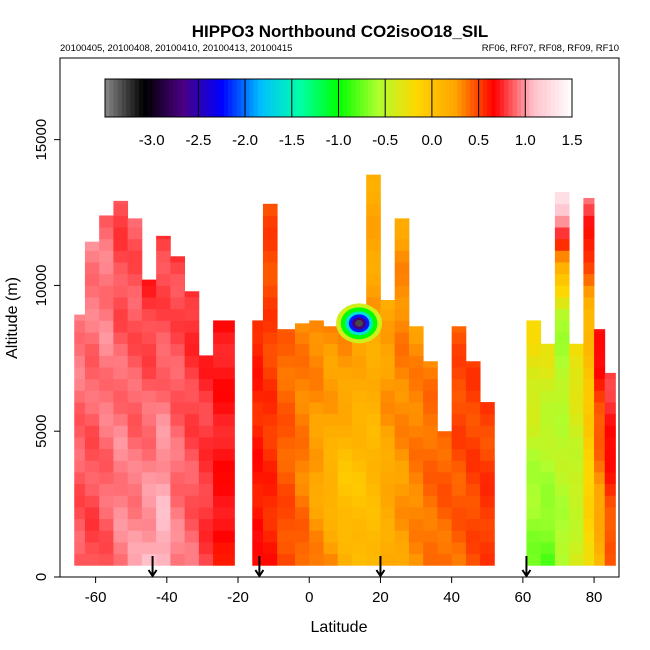  Describe the element at coordinates (478, 140) in the screenshot. I see `colorbar-tick-label: 0.5` at that location.